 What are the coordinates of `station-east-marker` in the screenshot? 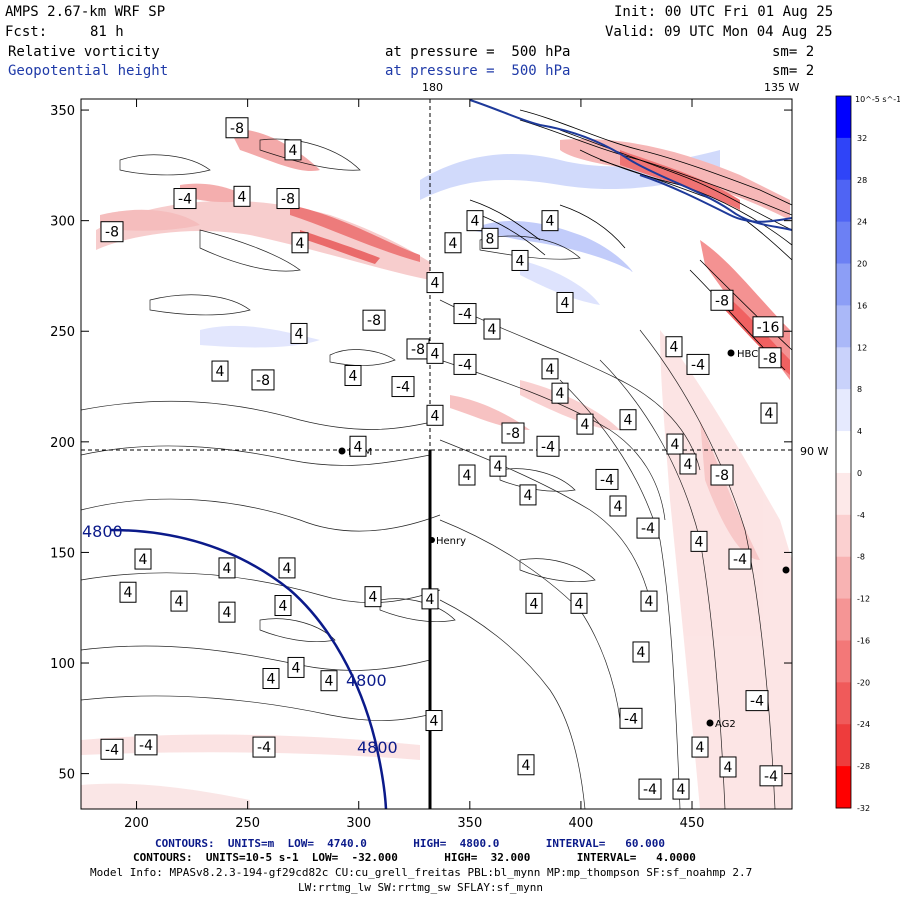 It's located at (786, 570).